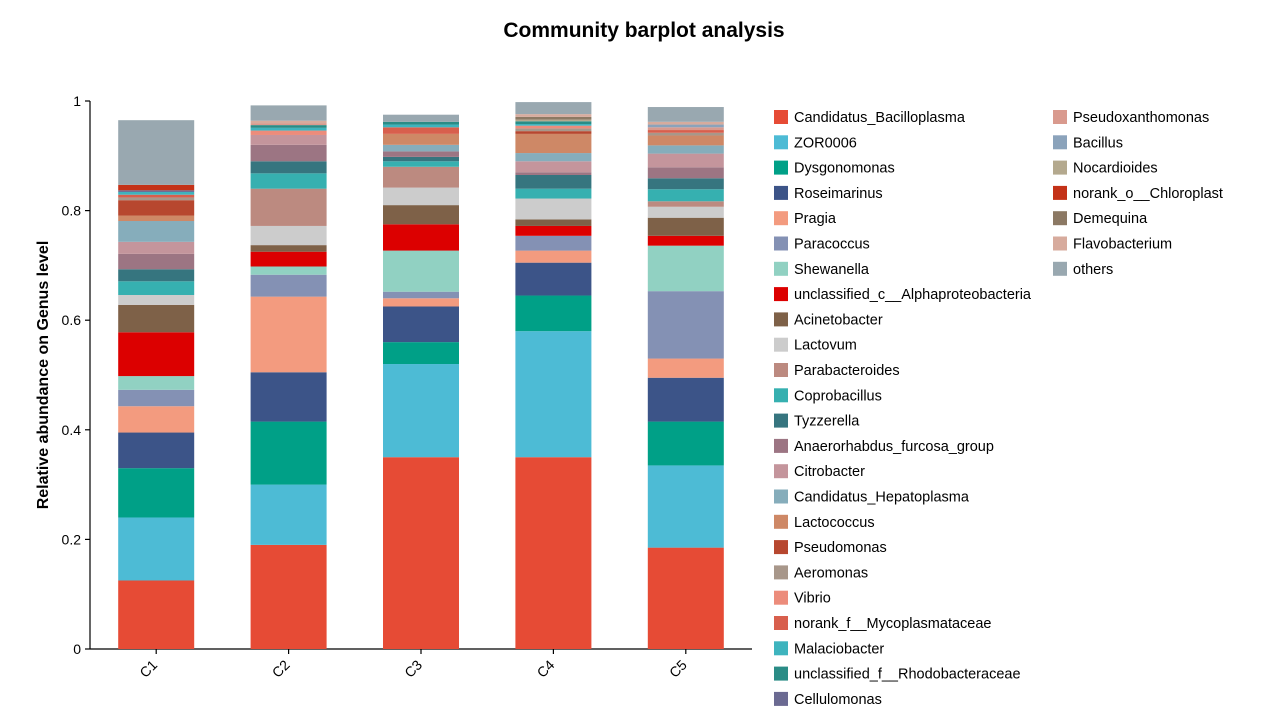  I want to click on legend-label: Anaerorhabdus_furcosa_group, so click(894, 447).